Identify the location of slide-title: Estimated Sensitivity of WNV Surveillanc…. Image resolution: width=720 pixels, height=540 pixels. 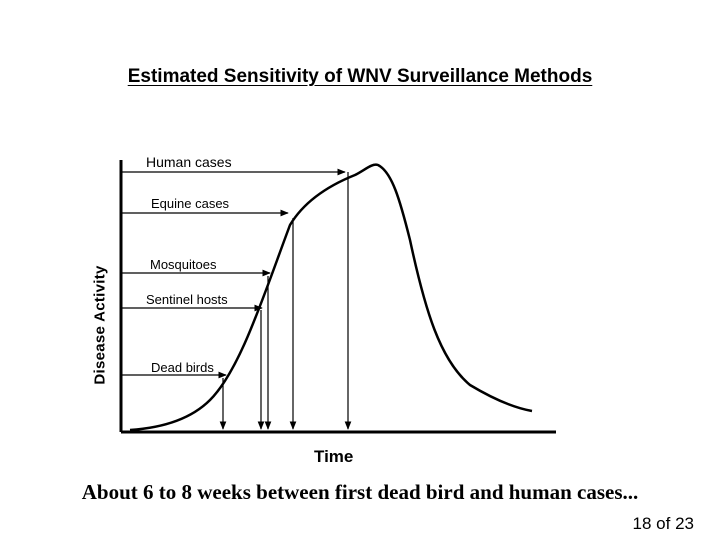
(360, 76).